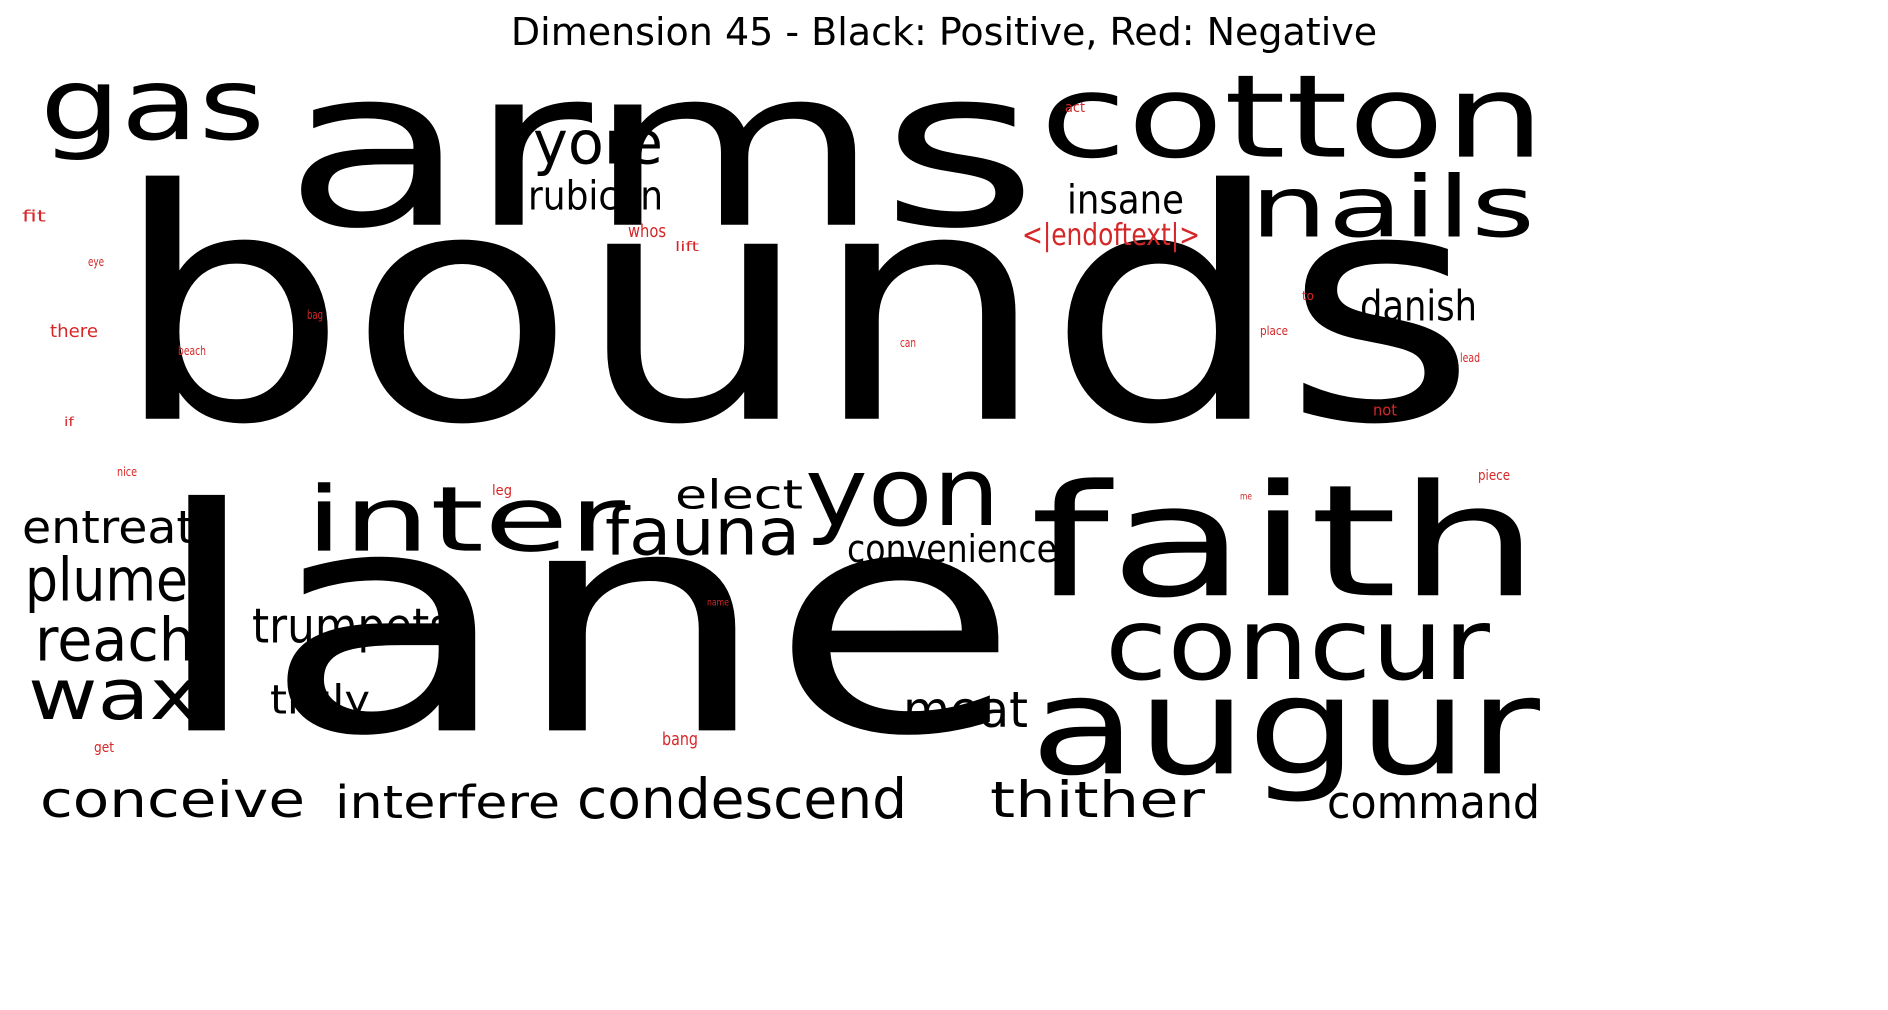  What do you see at coordinates (69, 421) in the screenshot?
I see `word-if: if` at bounding box center [69, 421].